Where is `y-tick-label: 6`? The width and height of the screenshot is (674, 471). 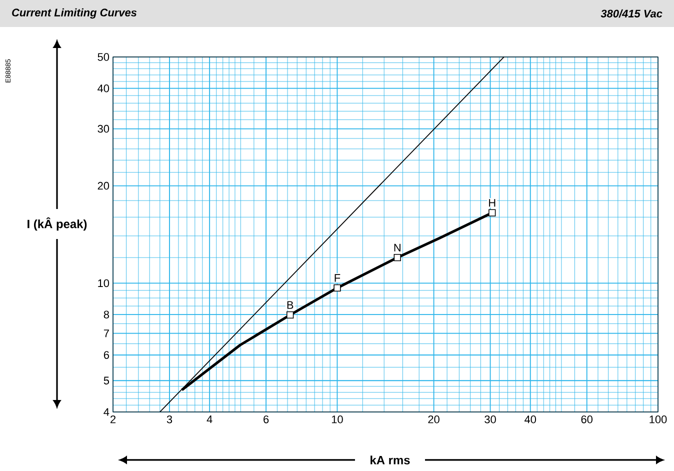 y-tick-label: 6 is located at coordinates (107, 355).